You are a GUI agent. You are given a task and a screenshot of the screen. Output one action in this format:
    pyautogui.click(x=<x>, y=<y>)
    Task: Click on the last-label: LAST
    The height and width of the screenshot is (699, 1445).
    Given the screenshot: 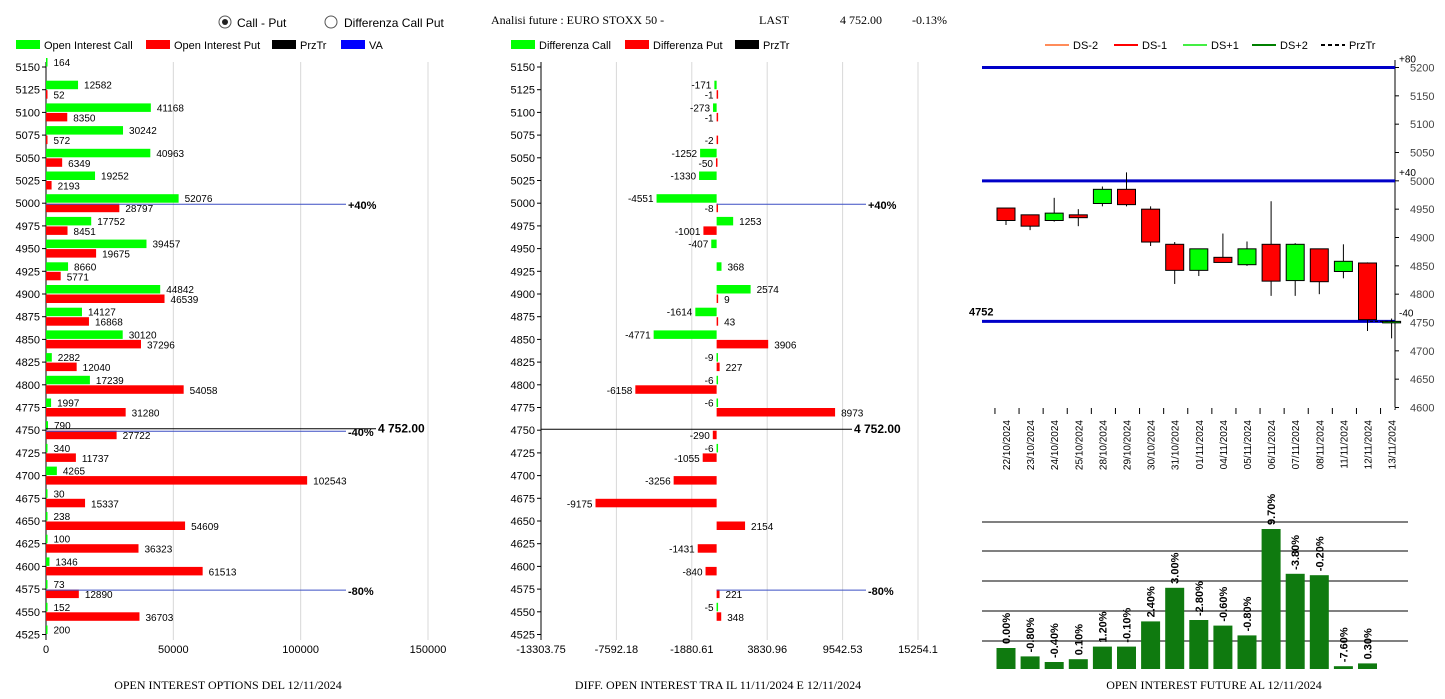 What is the action you would take?
    pyautogui.click(x=774, y=20)
    